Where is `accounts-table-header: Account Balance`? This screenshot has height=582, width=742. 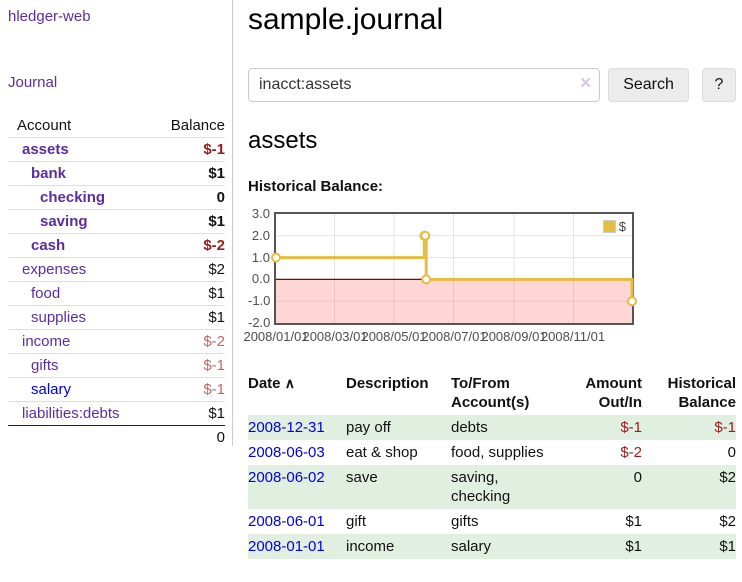
accounts-table-header: Account Balance is located at coordinates (116, 125).